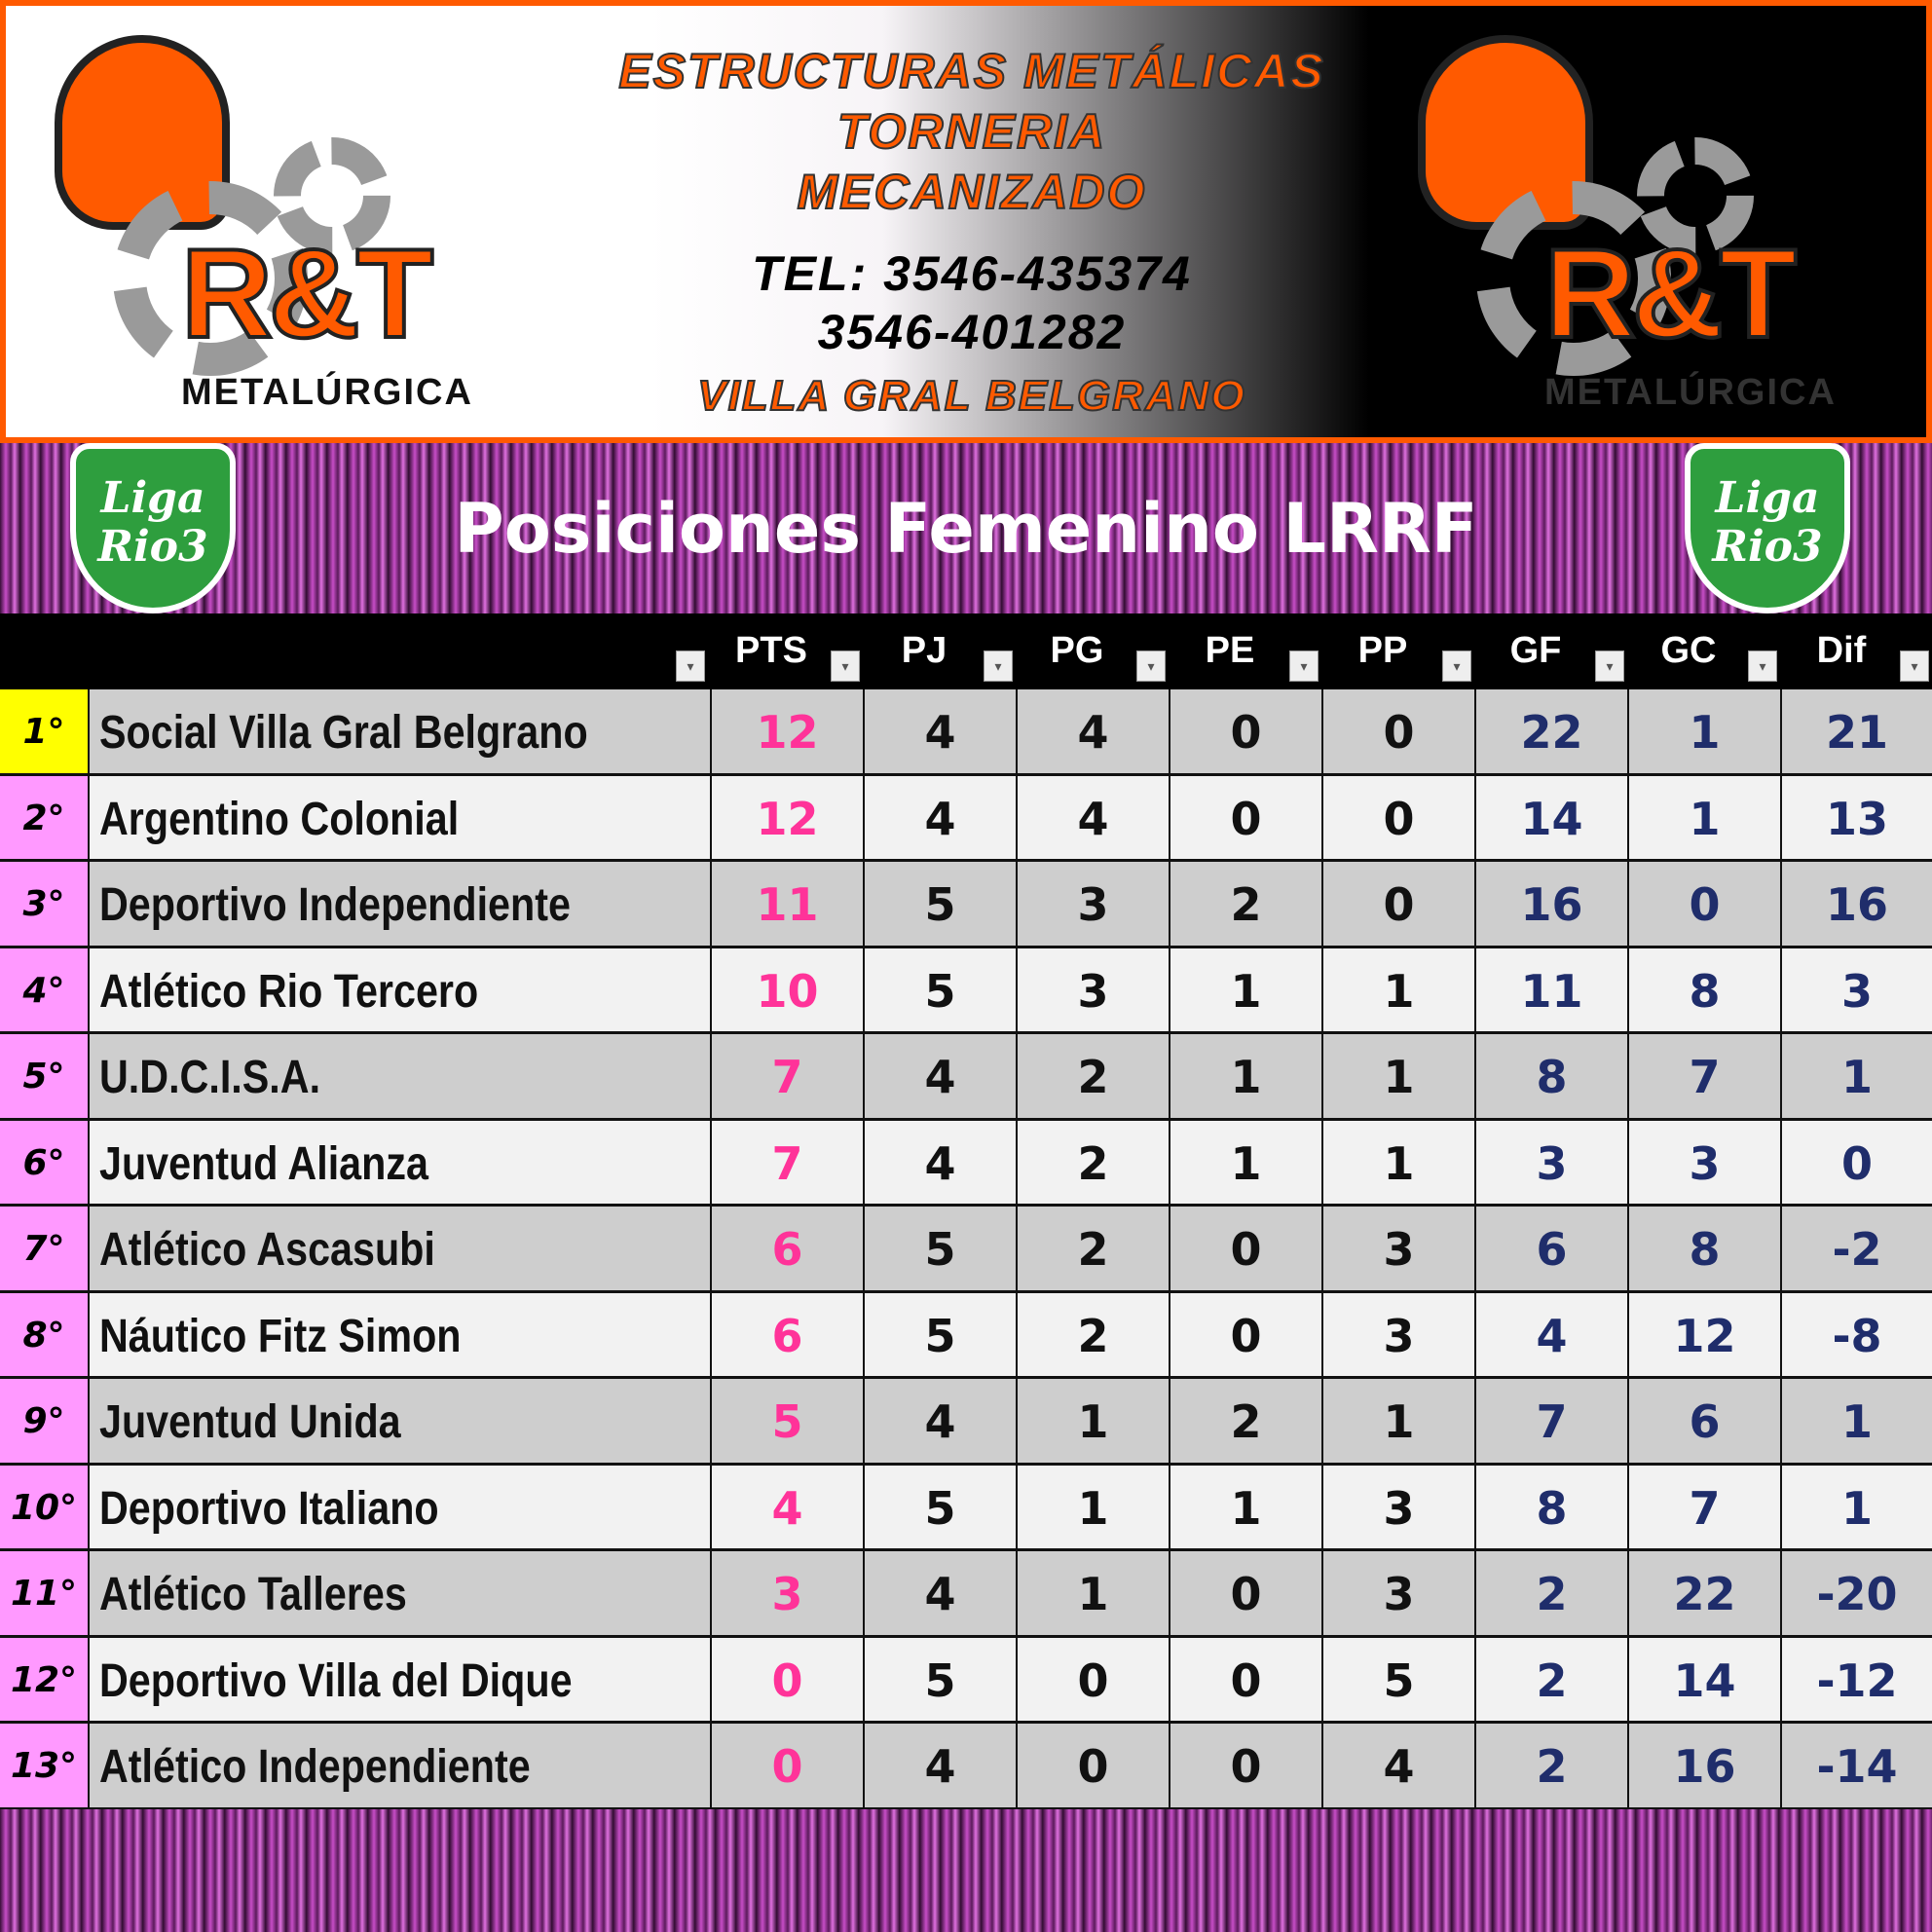 This screenshot has width=1932, height=1932. I want to click on pts-cell: 11, so click(787, 904).